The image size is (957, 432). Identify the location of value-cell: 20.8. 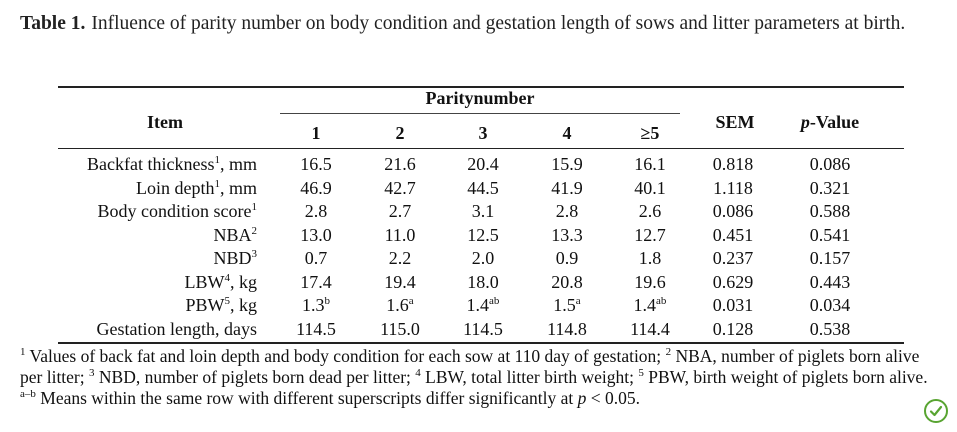
(567, 282).